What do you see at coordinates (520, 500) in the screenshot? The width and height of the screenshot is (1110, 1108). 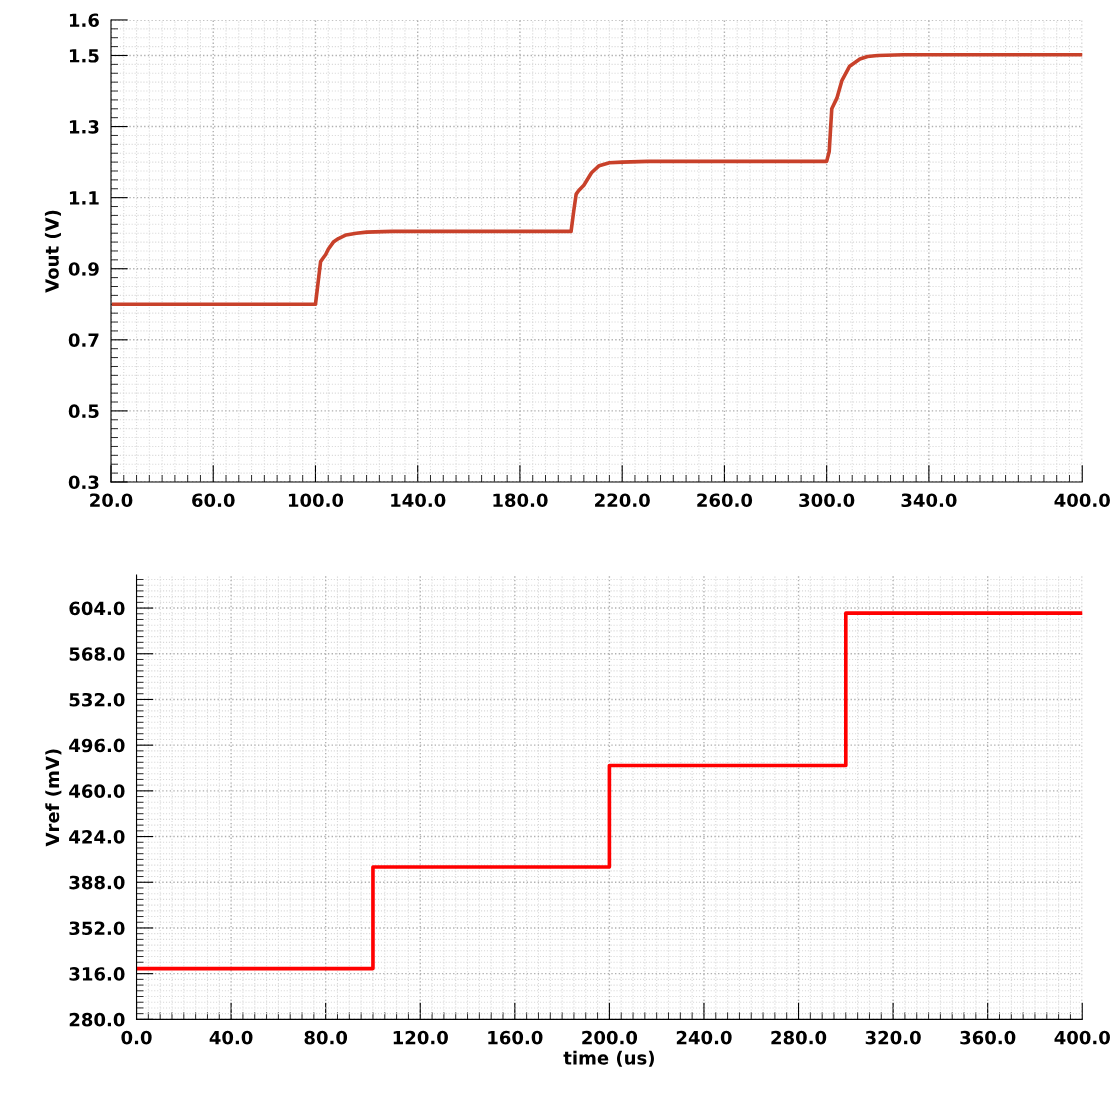 I see `x-tick-label: 180.0` at bounding box center [520, 500].